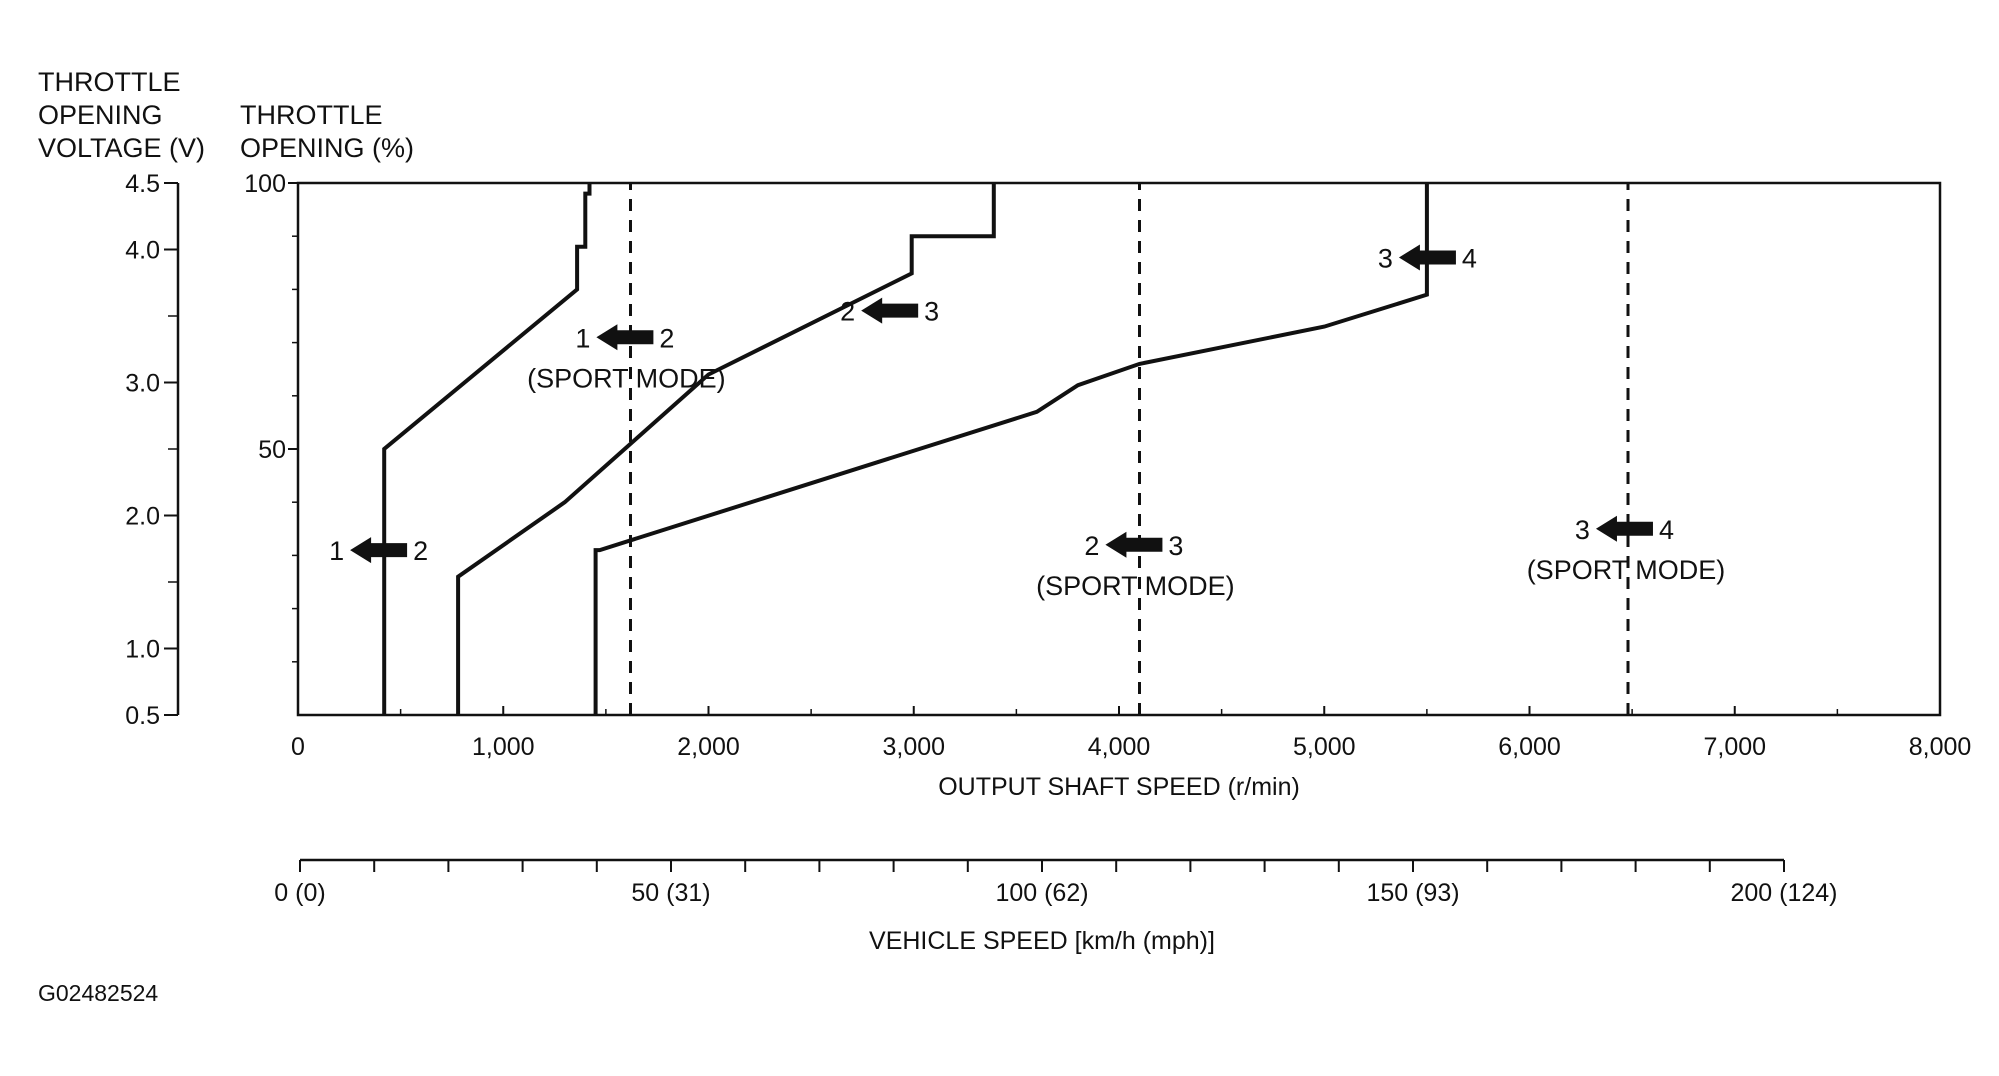 The height and width of the screenshot is (1076, 1999). What do you see at coordinates (299, 893) in the screenshot?
I see `vehicle-speed-tick-label: 0 (0)` at bounding box center [299, 893].